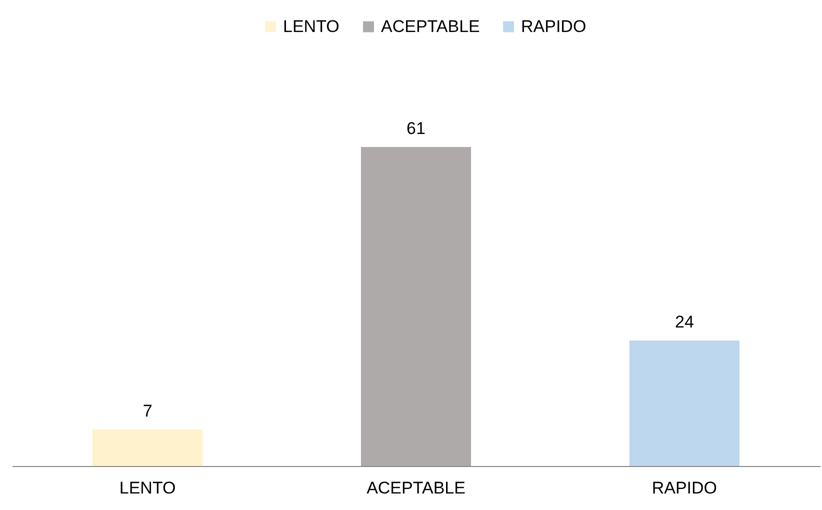 This screenshot has width=822, height=510. What do you see at coordinates (685, 488) in the screenshot?
I see `x-tick-label: RAPIDO` at bounding box center [685, 488].